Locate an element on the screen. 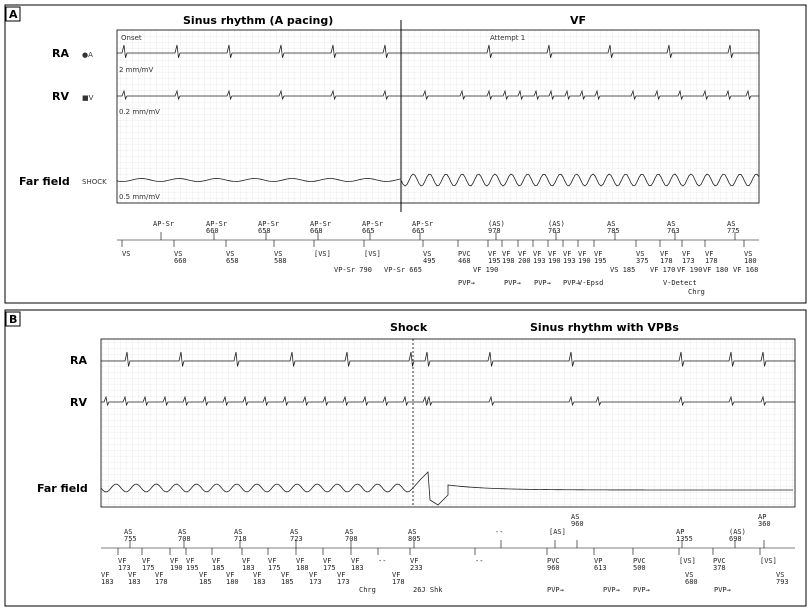 The width and height of the screenshot is (811, 611). panel-b-ventricular-marker-label: [VS] is located at coordinates (687, 561).